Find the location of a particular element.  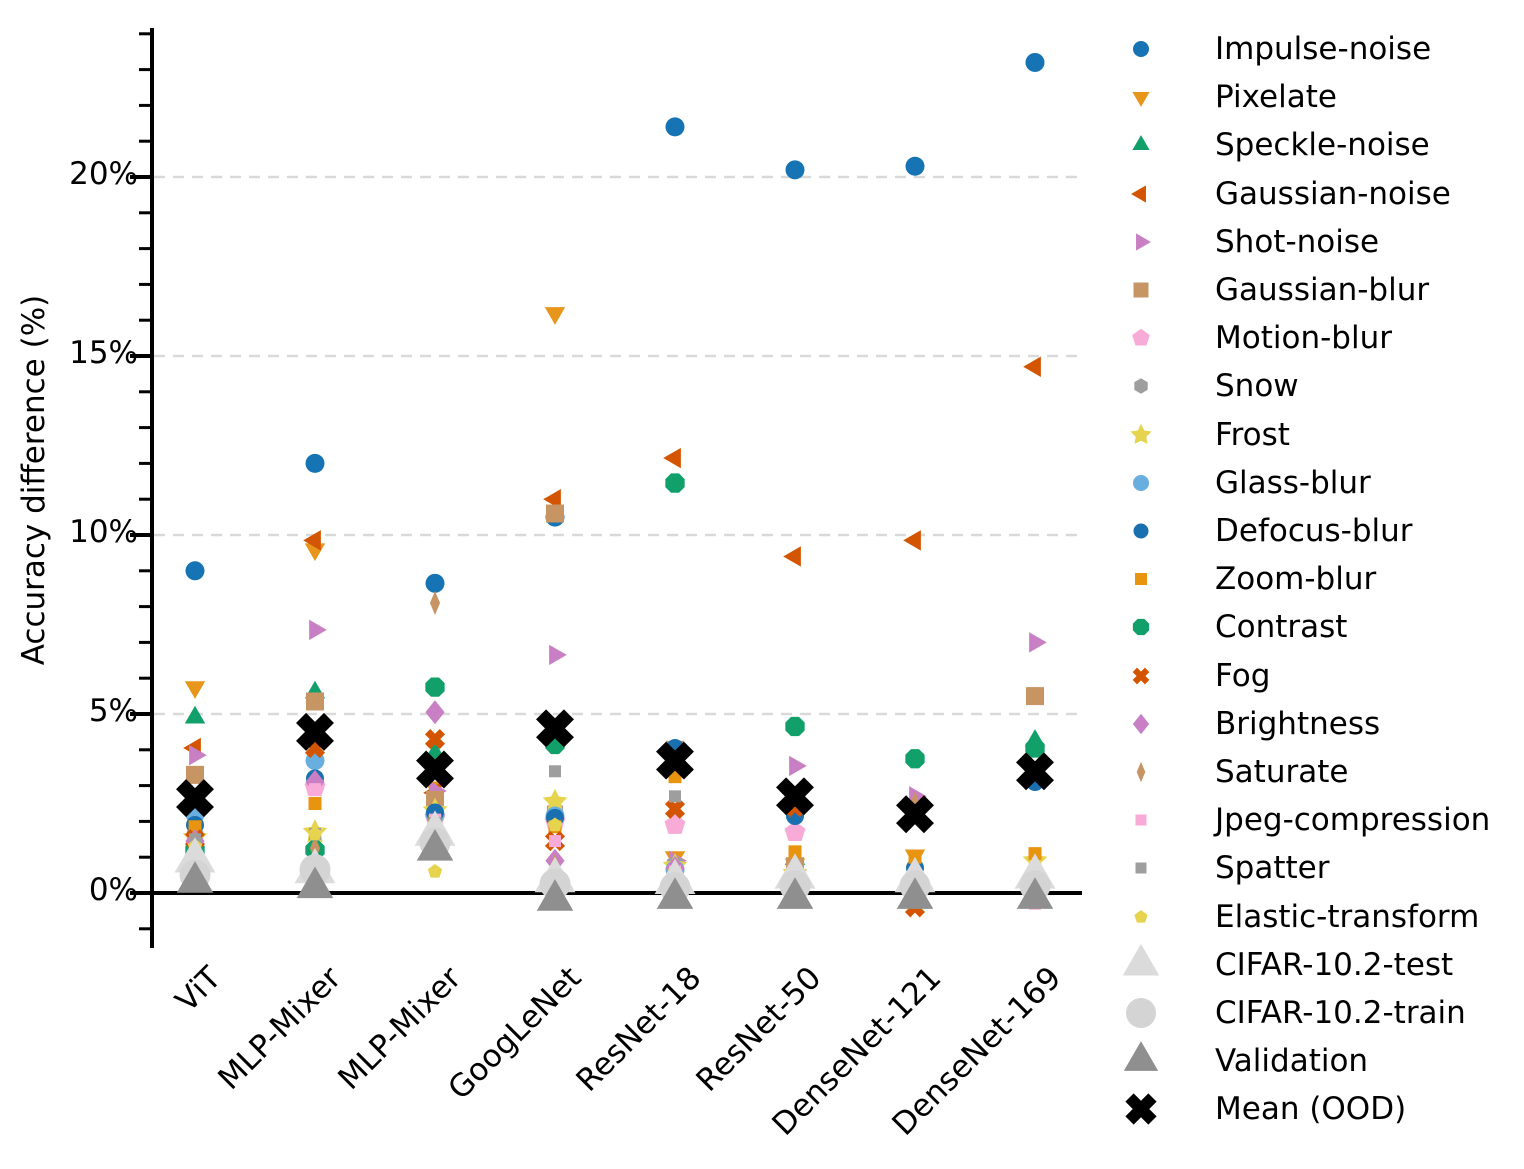

data-point-validation-mlp-mixer is located at coordinates (315, 882).